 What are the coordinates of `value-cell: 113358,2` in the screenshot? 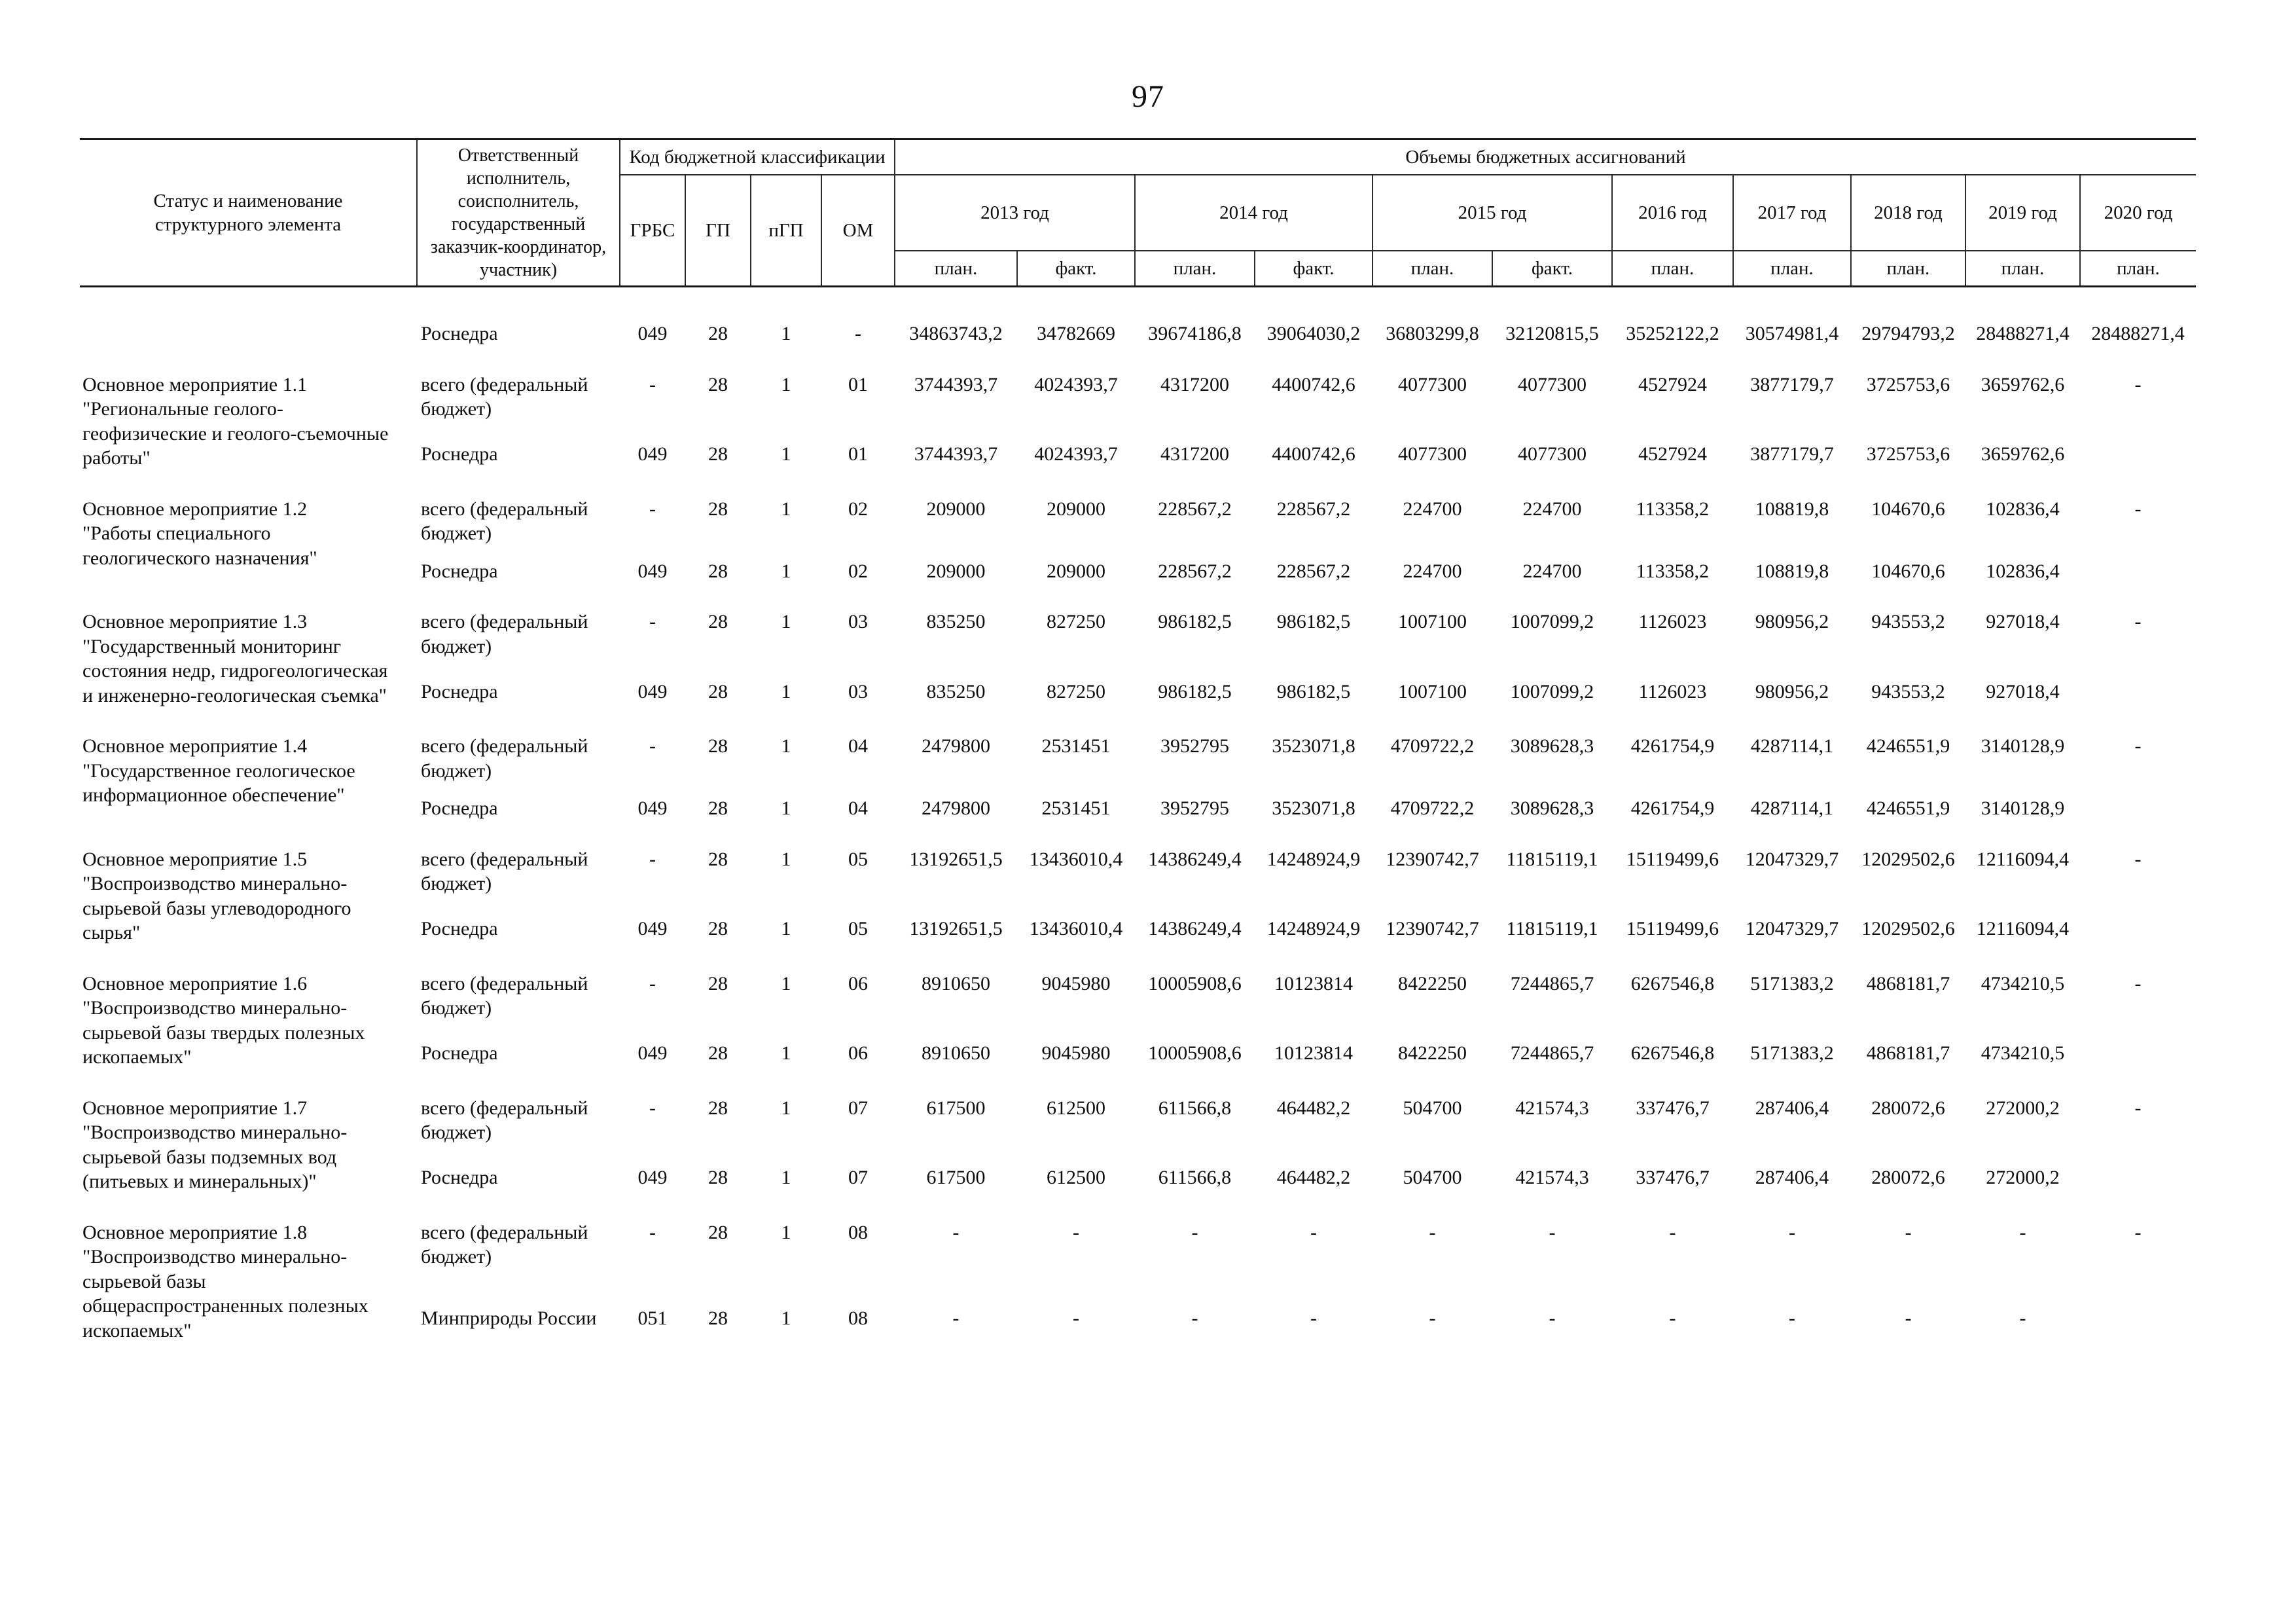 It's located at (1673, 571).